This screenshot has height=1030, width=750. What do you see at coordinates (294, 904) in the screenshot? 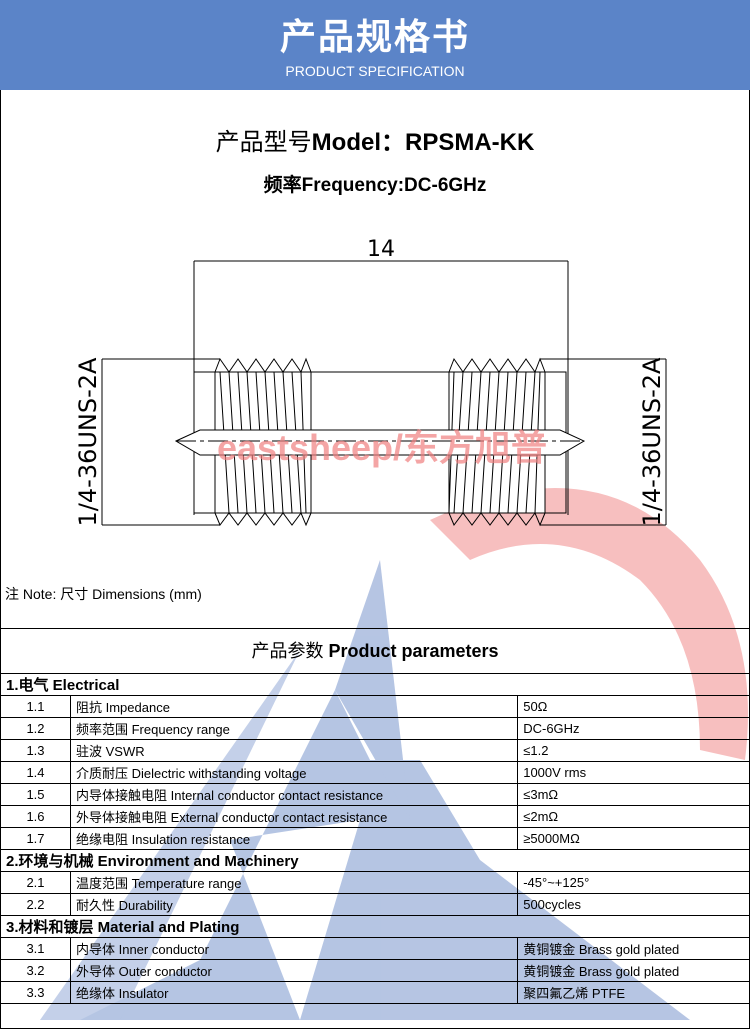
I see `param-name: 耐久性 Durability` at bounding box center [294, 904].